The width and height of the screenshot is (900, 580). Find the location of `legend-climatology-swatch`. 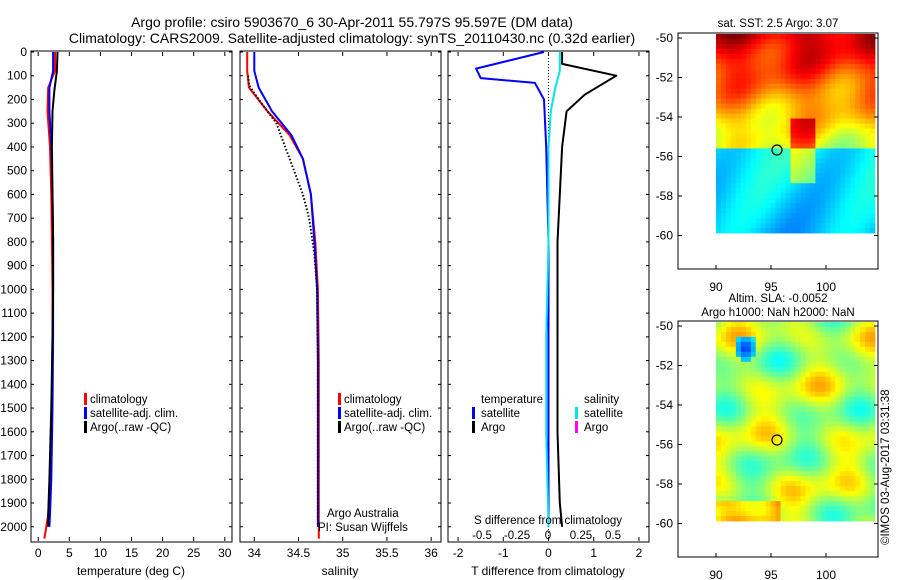

legend-climatology-swatch is located at coordinates (339, 399).